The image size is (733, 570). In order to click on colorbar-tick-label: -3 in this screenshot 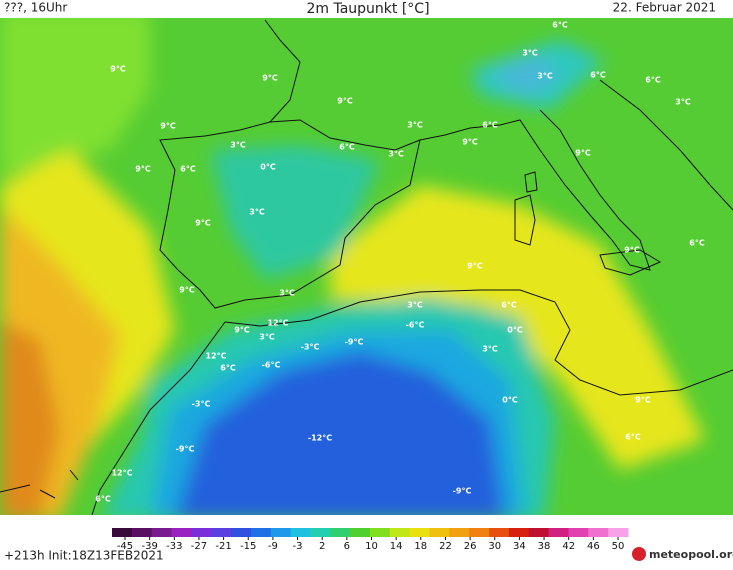, I will do `click(298, 546)`.